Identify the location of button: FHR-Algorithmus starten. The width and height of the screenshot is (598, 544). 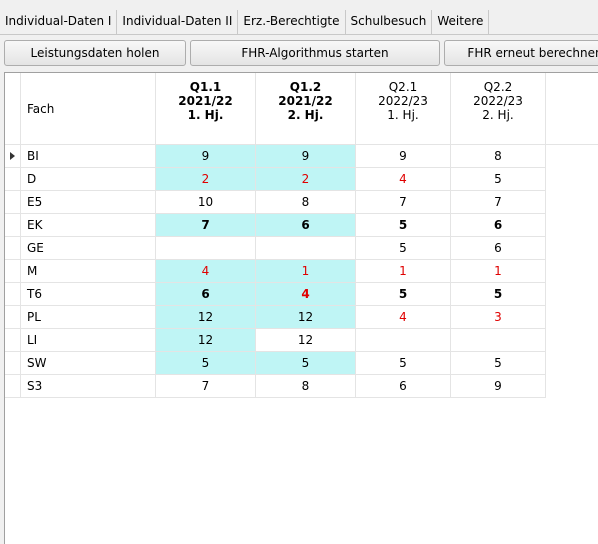
(315, 53).